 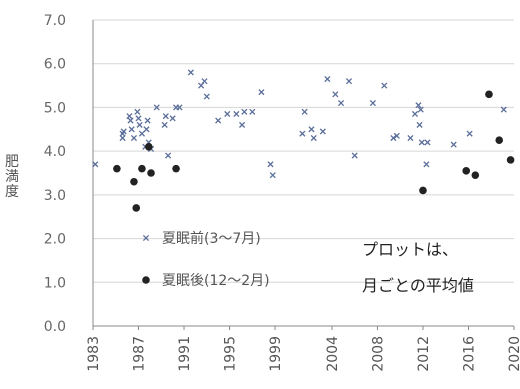 What do you see at coordinates (410, 249) in the screenshot?
I see `annotation-line-1: プロットは、` at bounding box center [410, 249].